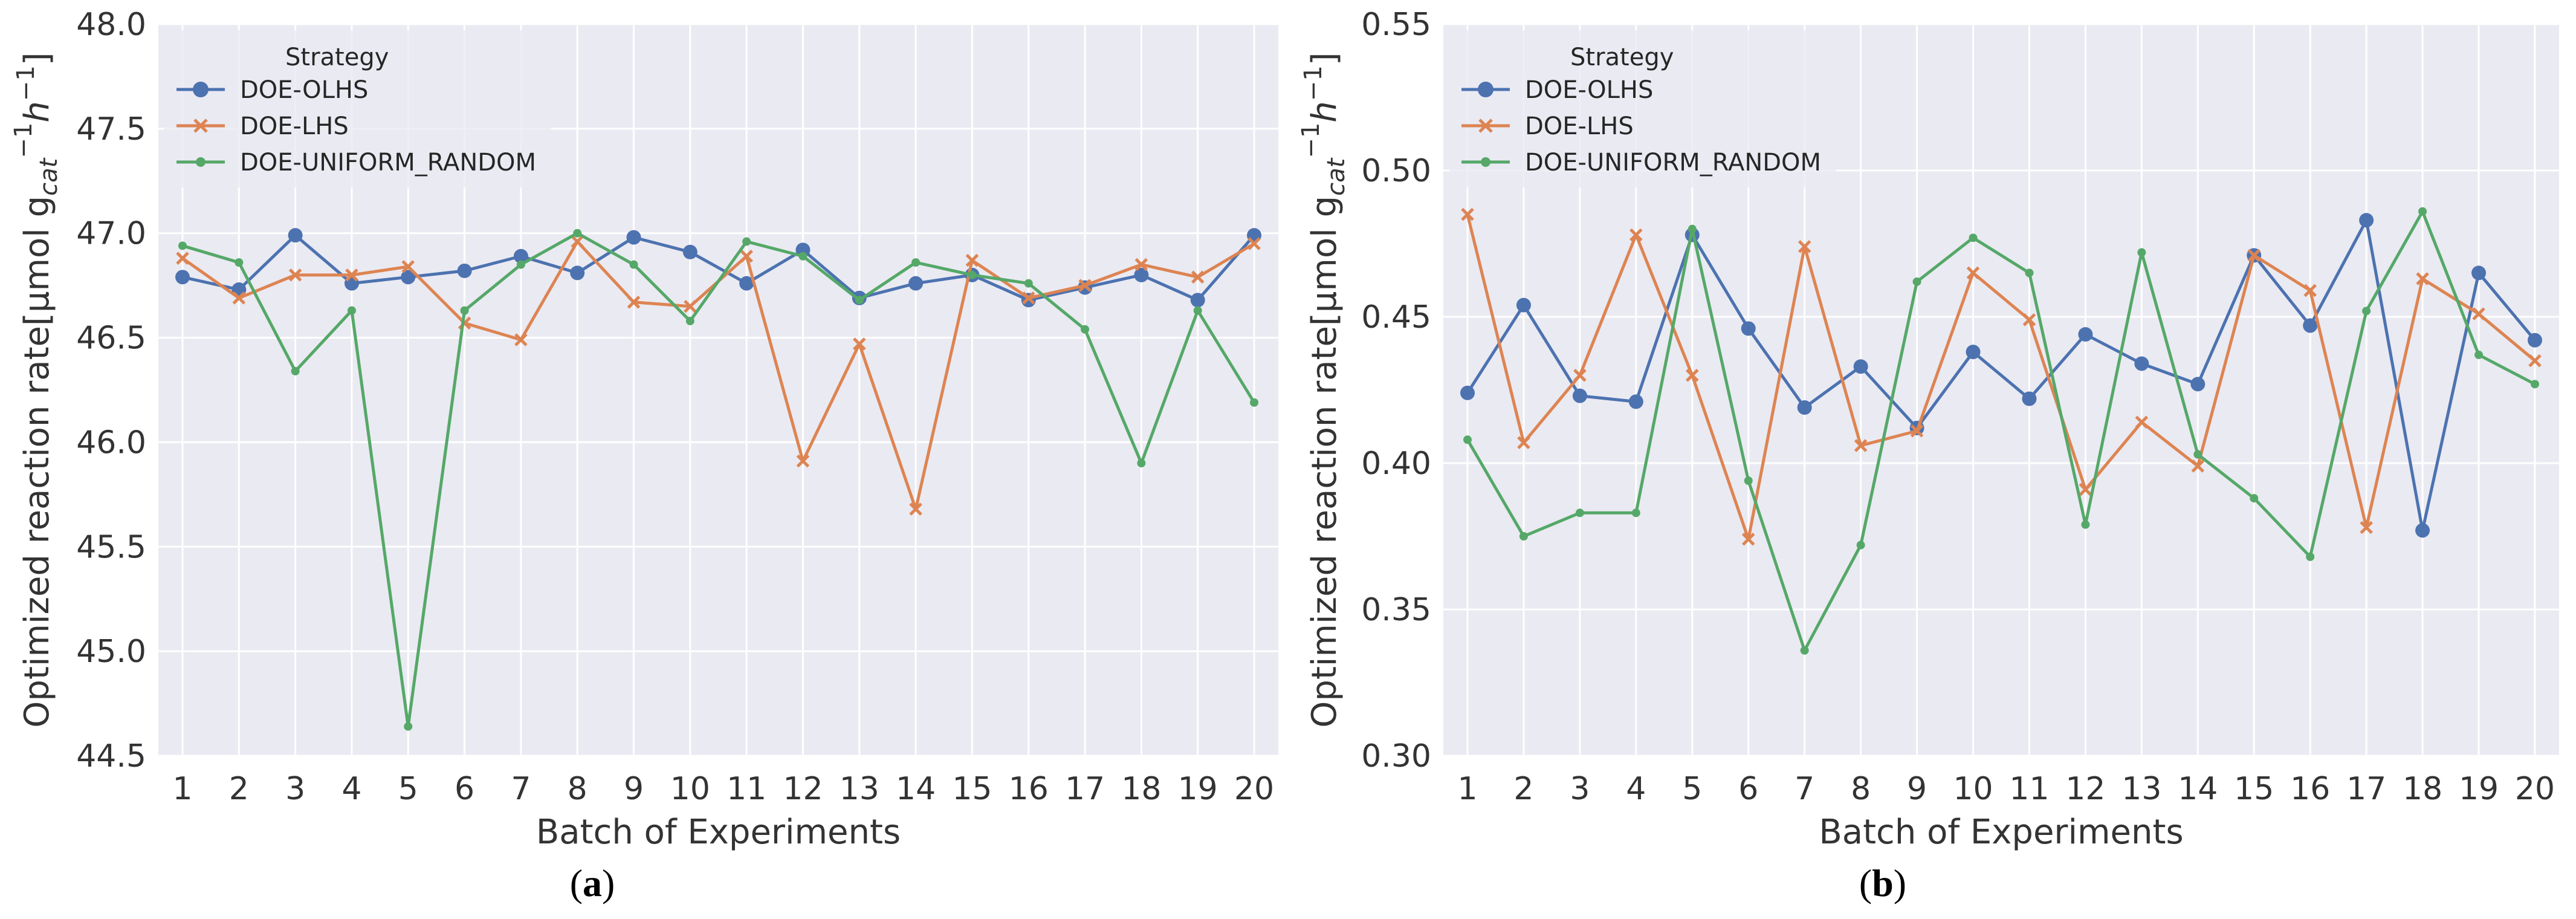 This screenshot has width=2576, height=919. Describe the element at coordinates (111, 547) in the screenshot. I see `y-tick-label: 45.5` at that location.